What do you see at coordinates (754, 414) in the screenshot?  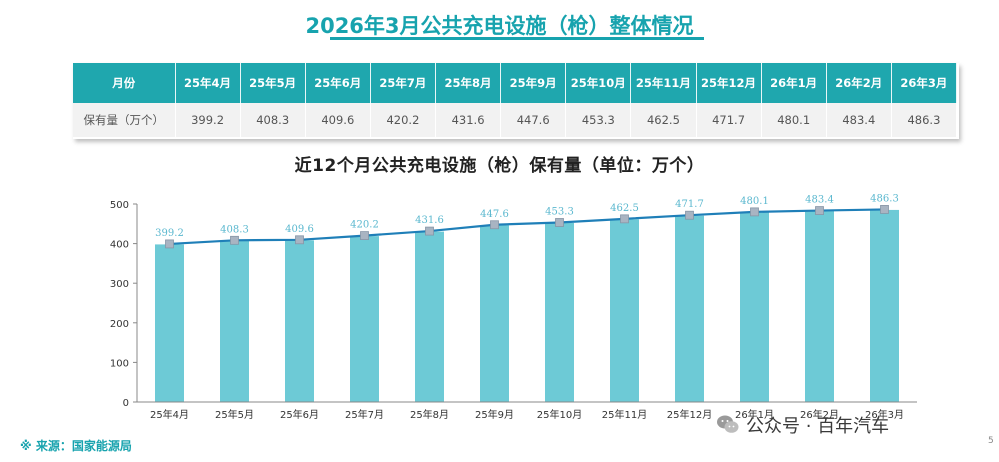 I see `x-tick-label: 26年1月` at bounding box center [754, 414].